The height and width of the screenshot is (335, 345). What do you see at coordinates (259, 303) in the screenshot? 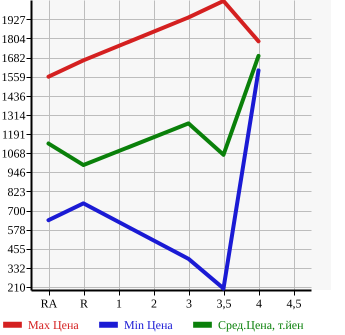
I see `x-tick-label: 4` at bounding box center [259, 303].